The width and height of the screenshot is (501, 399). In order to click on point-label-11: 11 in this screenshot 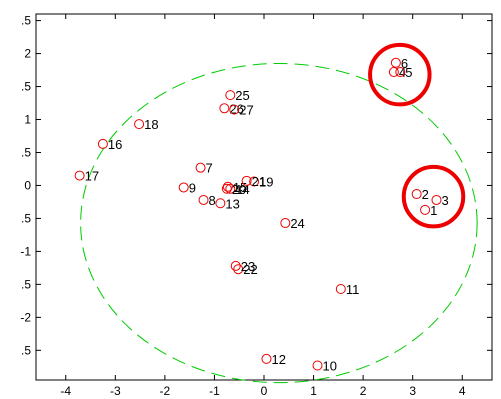, I will do `click(353, 289)`.